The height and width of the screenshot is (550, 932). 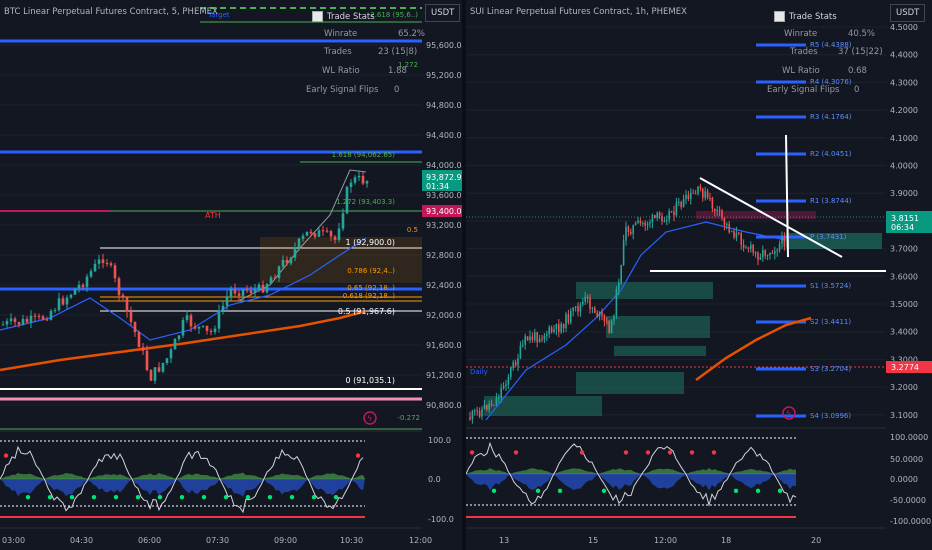 What do you see at coordinates (902, 227) in the screenshot?
I see `current-price-timer: 06:34` at bounding box center [902, 227].